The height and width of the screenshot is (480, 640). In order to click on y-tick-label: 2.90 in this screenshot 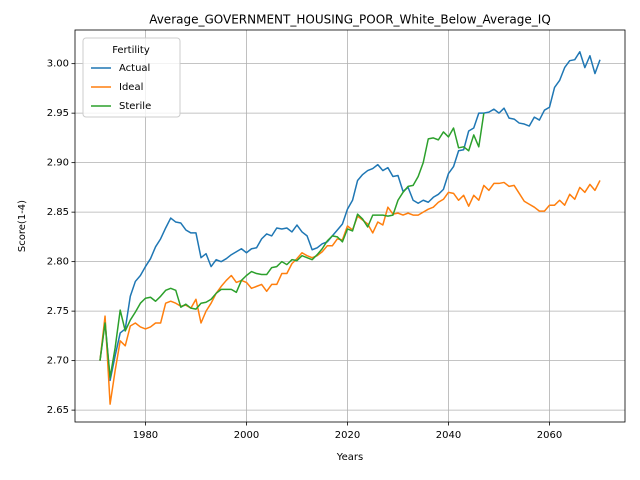, I will do `click(58, 163)`.